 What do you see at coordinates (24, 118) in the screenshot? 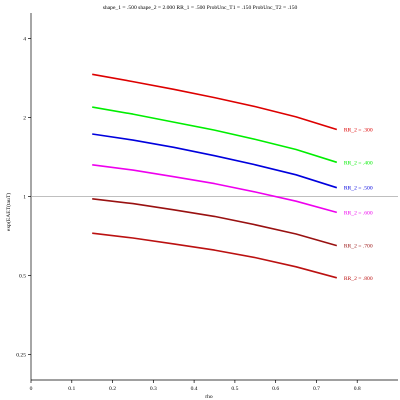
I see `y-tick-label: 2` at bounding box center [24, 118].